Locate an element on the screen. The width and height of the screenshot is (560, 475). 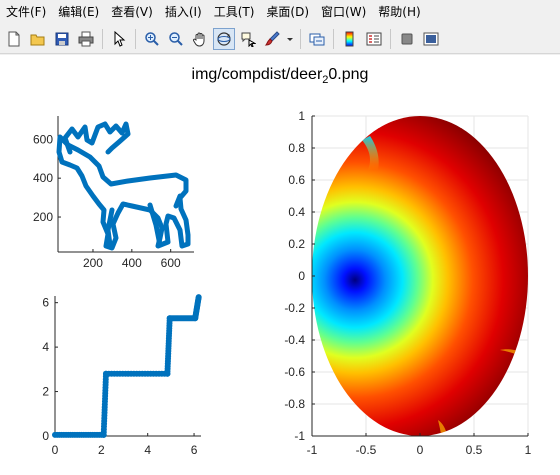
y-tick-label: 4 is located at coordinates (45, 347).